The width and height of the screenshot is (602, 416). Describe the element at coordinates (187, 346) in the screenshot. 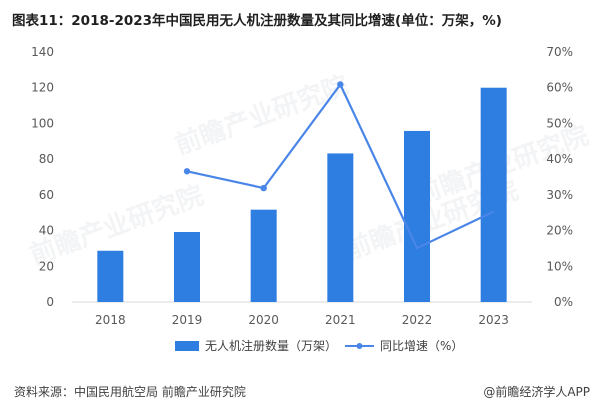

I see `legend-bar-swatch` at that location.